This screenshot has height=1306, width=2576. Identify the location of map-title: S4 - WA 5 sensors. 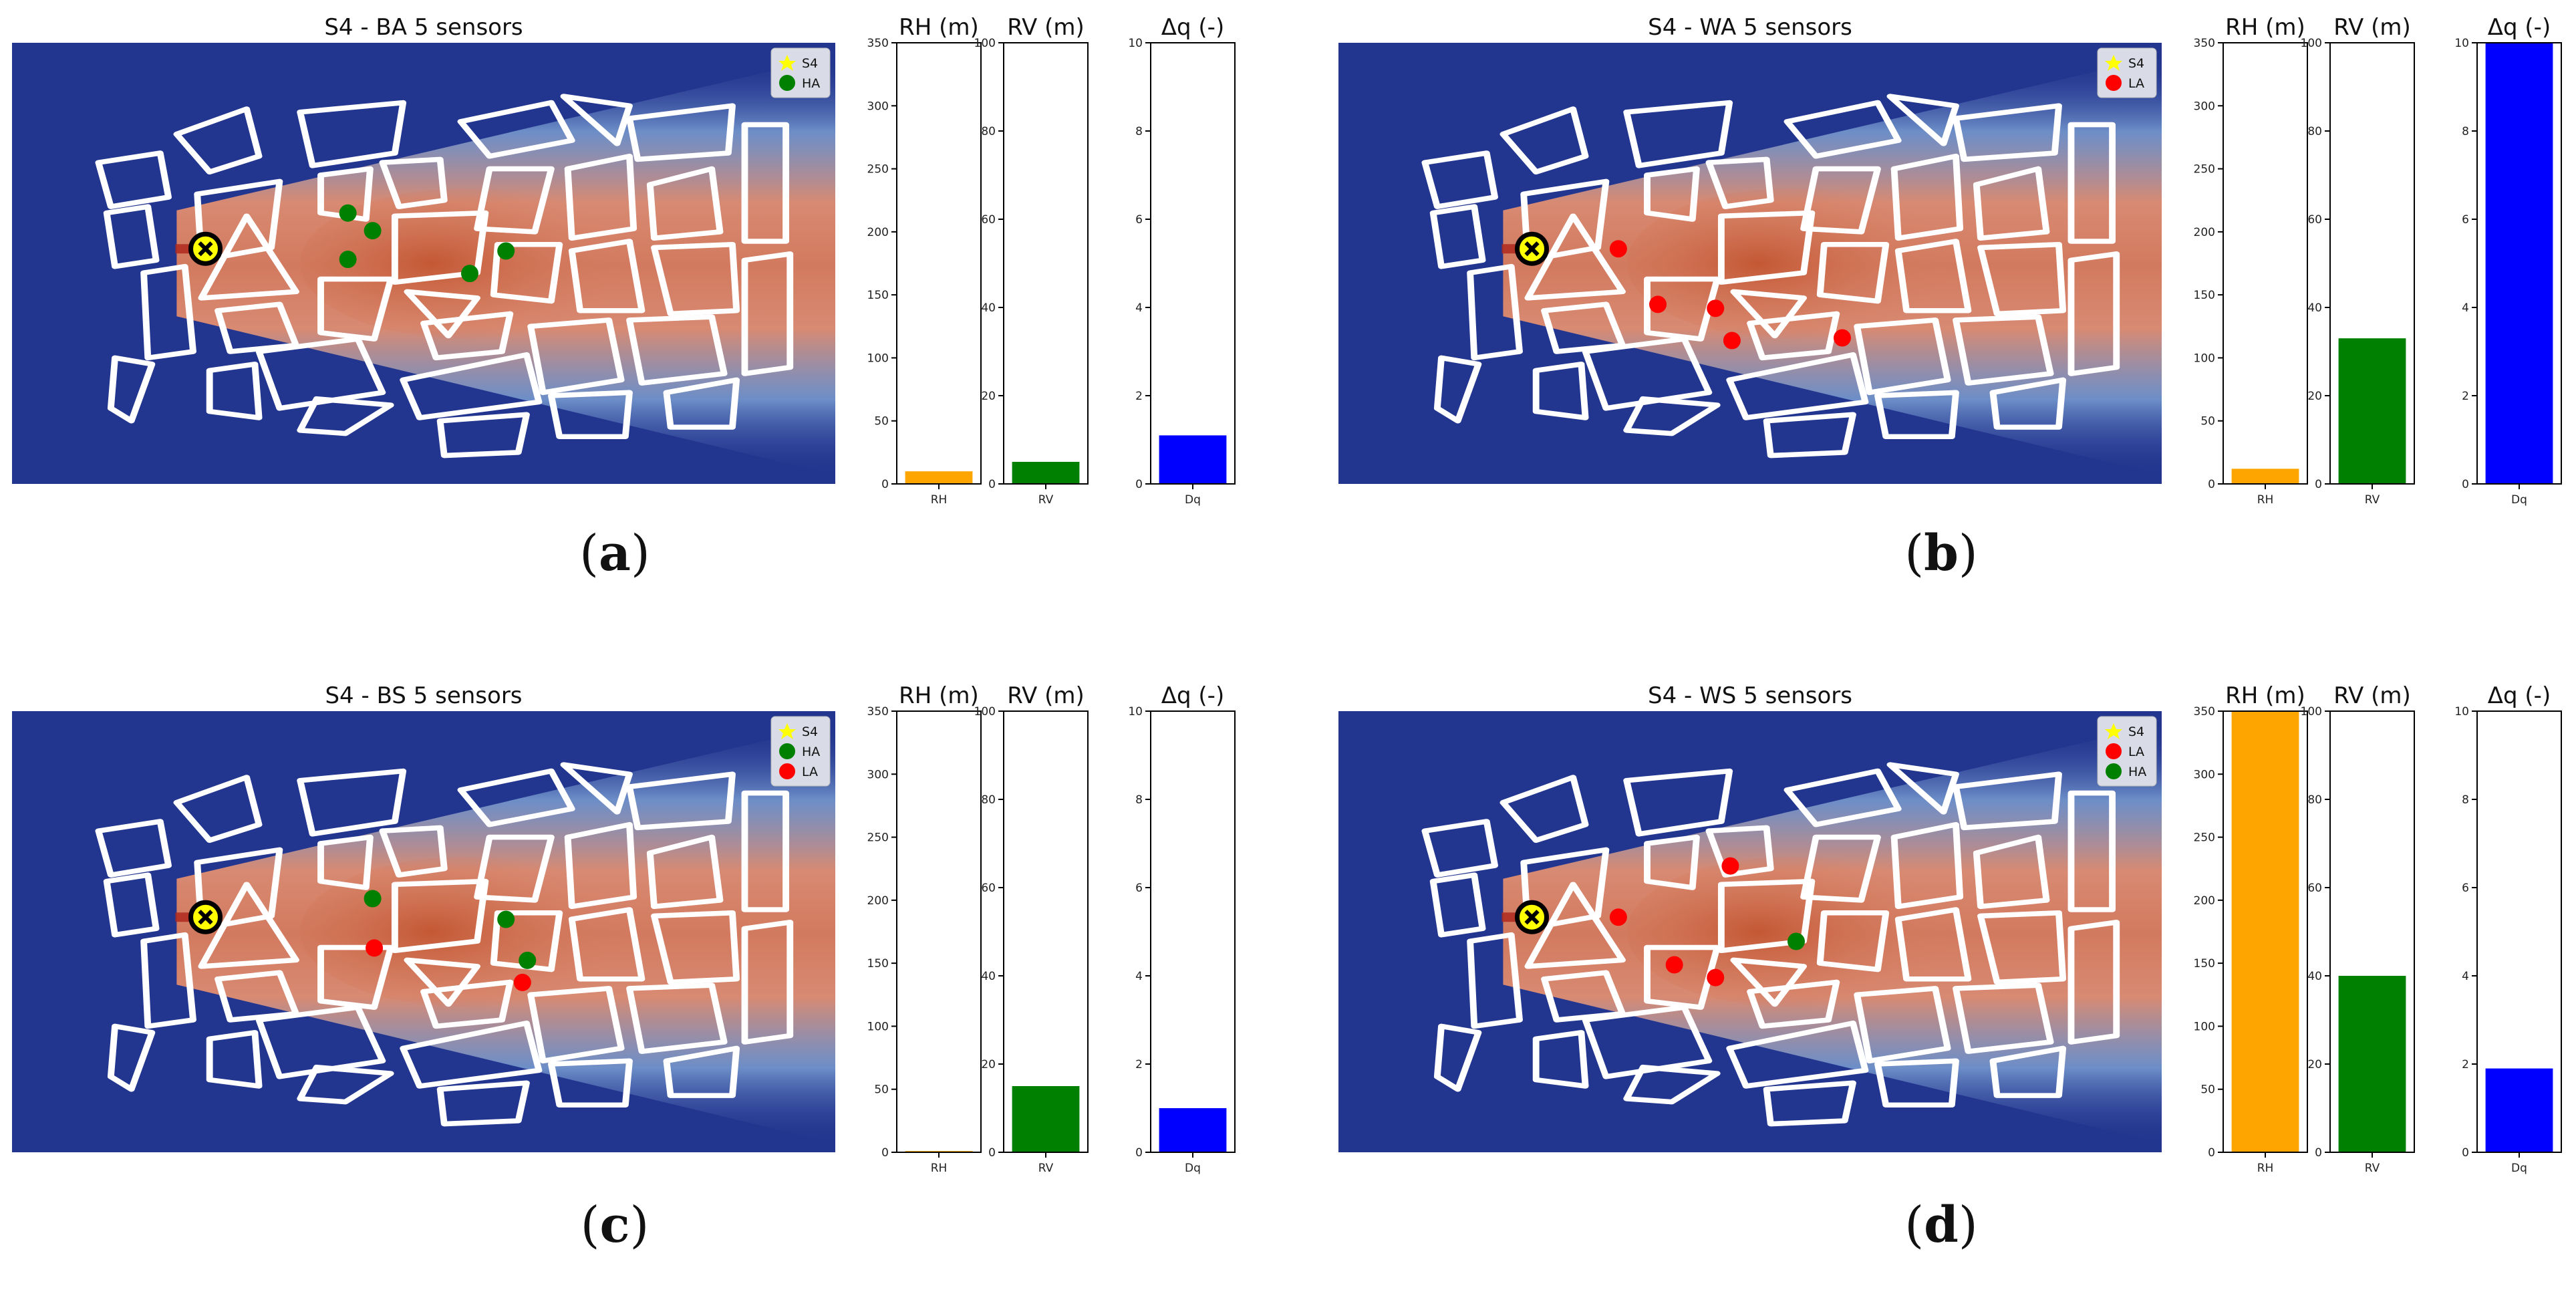
(1750, 27).